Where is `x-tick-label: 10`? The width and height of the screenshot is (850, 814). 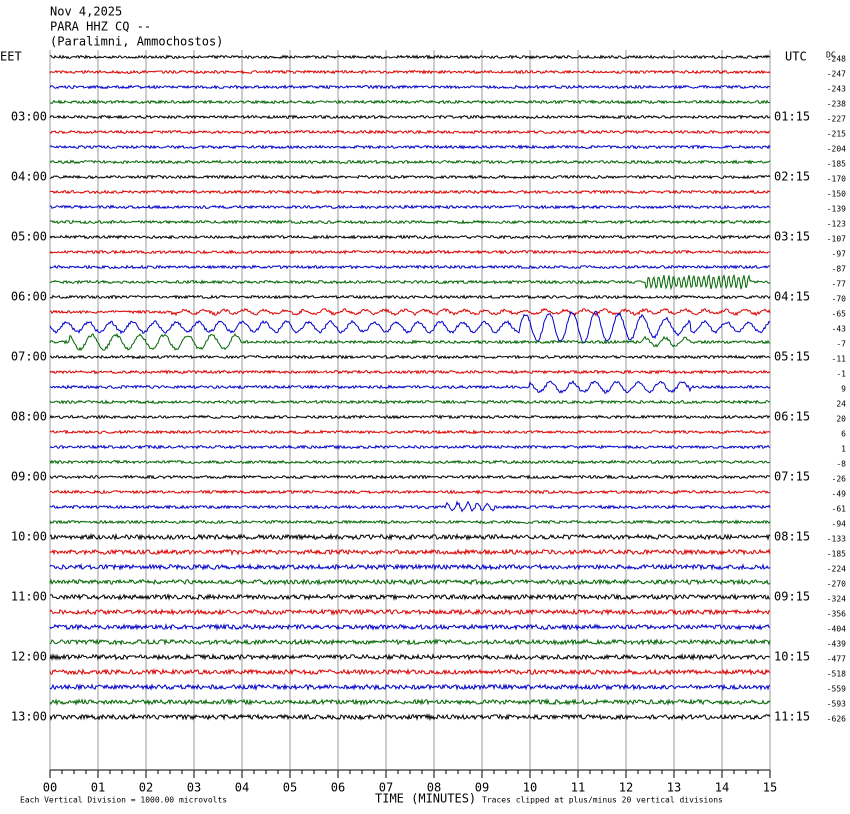 x-tick-label: 10 is located at coordinates (530, 788).